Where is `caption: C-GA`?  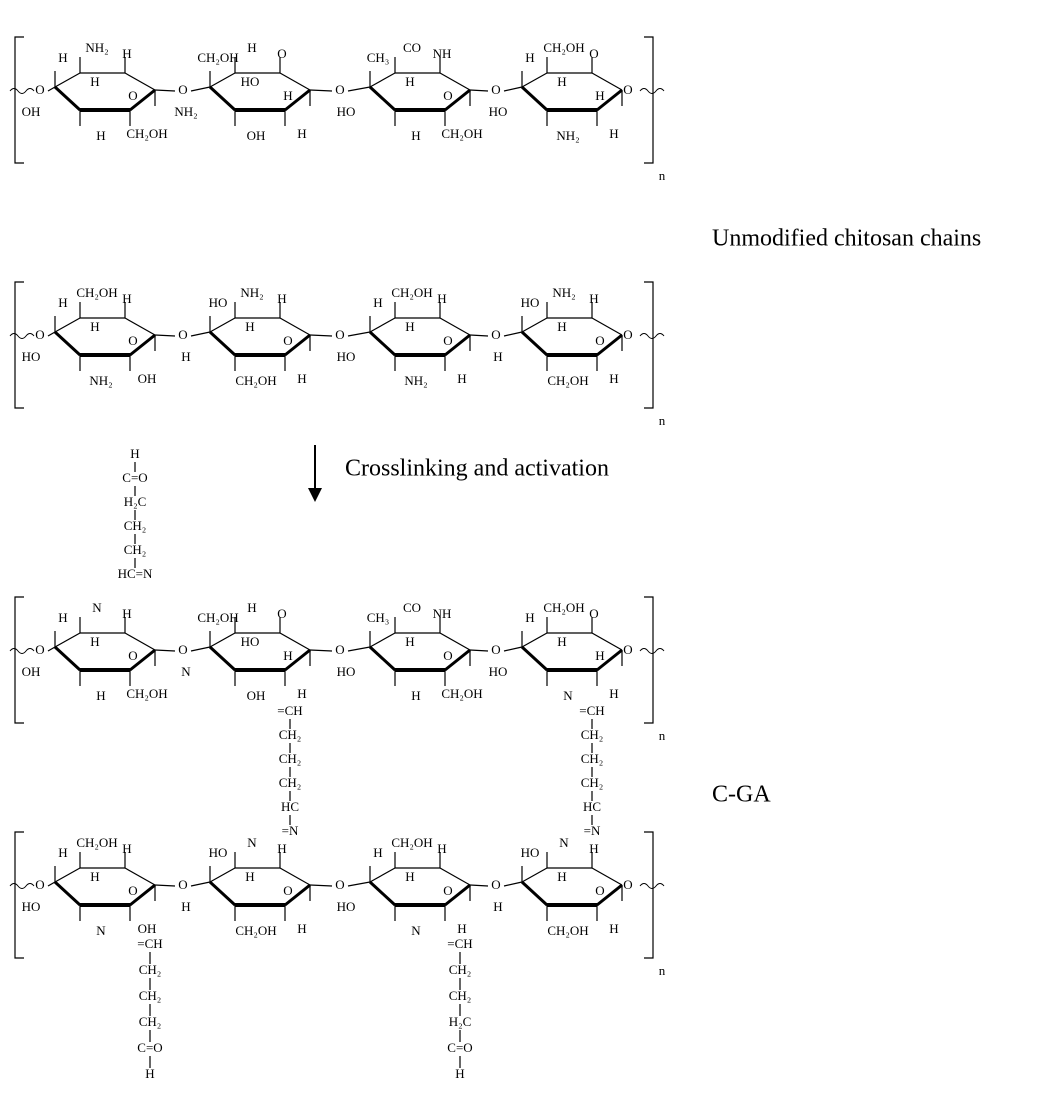
caption: C-GA is located at coordinates (741, 795).